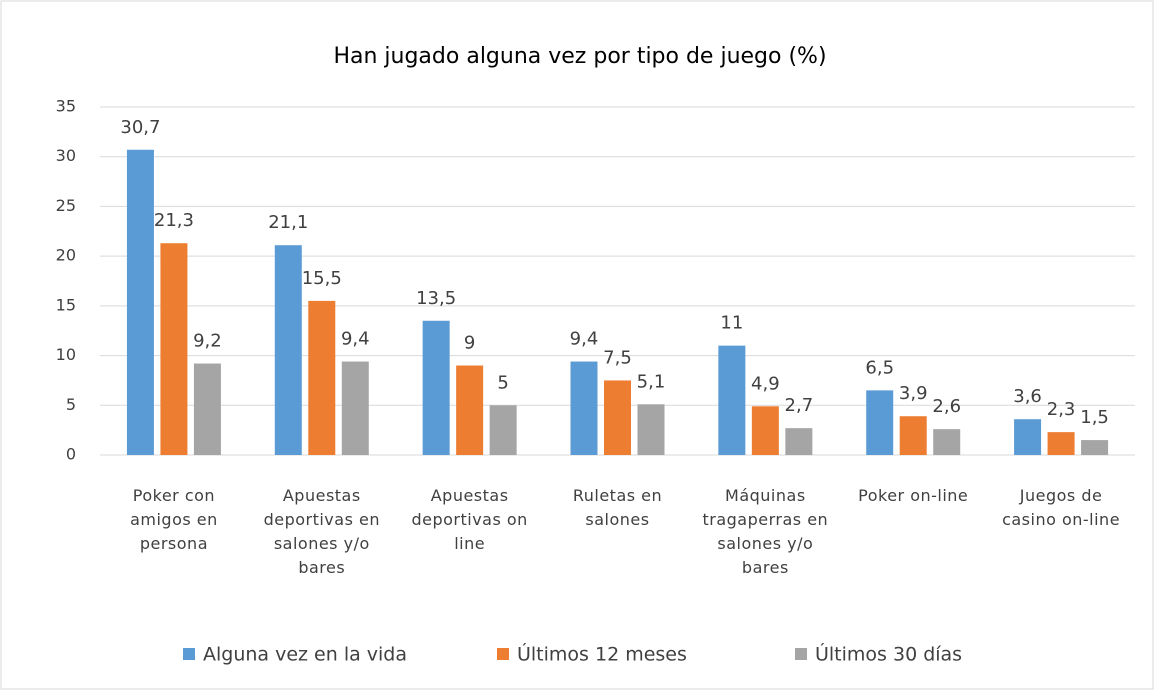 The image size is (1155, 691). Describe the element at coordinates (66, 155) in the screenshot. I see `y-tick-label: 30` at that location.